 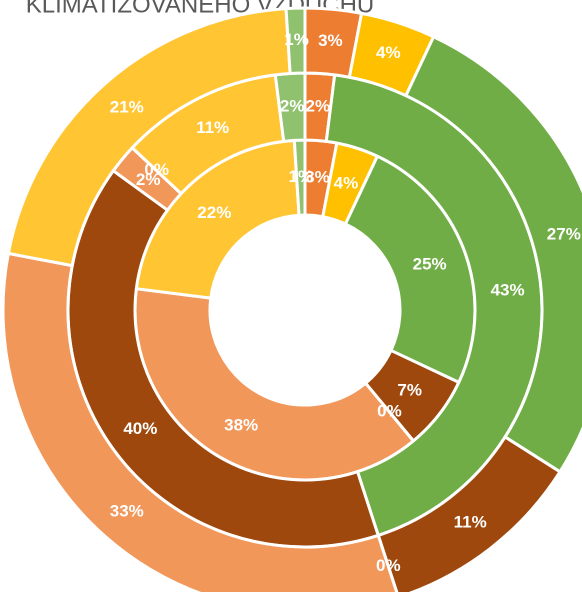 What do you see at coordinates (127, 511) in the screenshot?
I see `data-label: 33%` at bounding box center [127, 511].